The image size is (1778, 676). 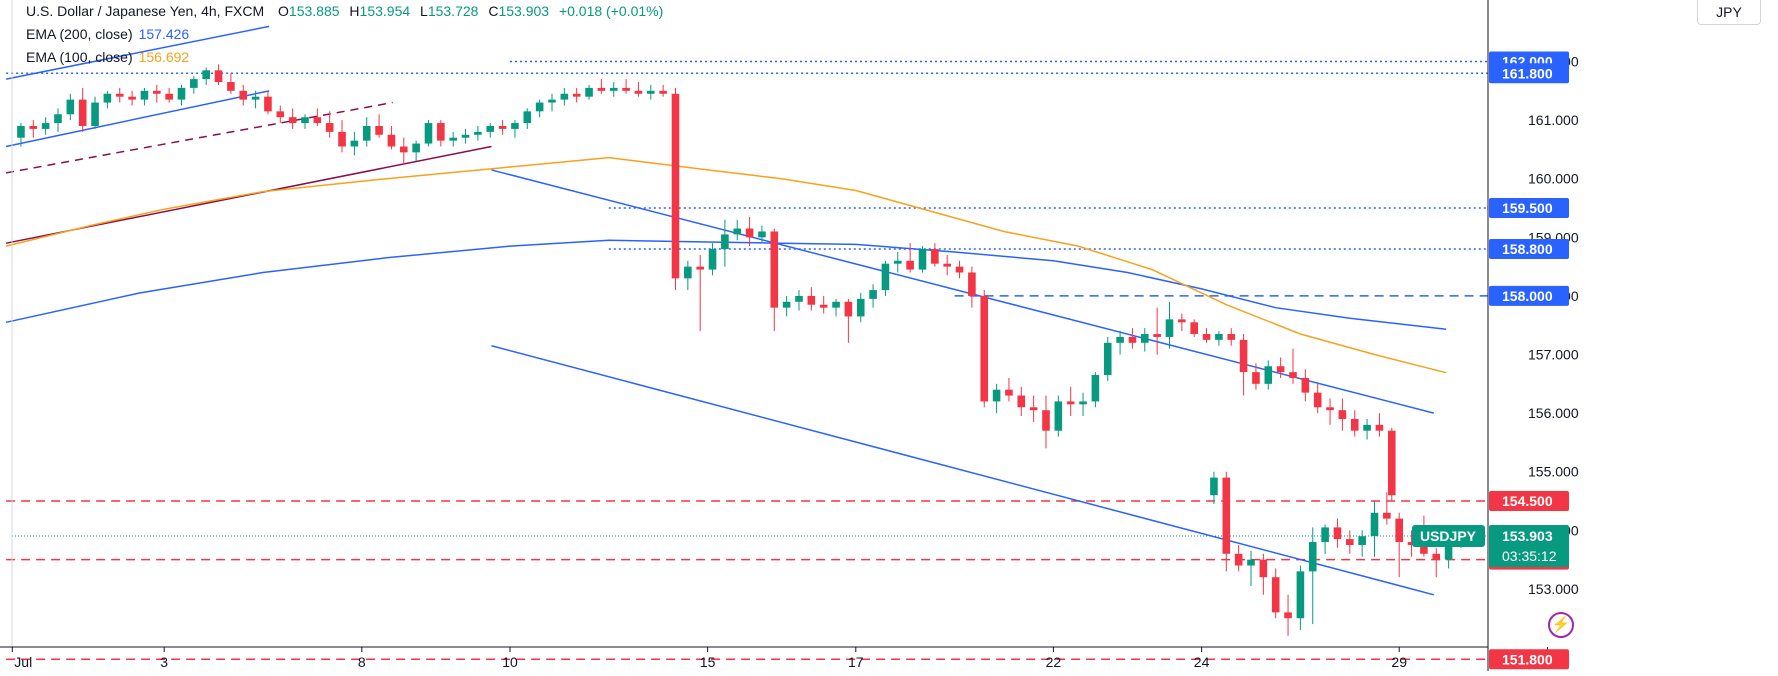 I want to click on trendline, so click(x=199, y=137).